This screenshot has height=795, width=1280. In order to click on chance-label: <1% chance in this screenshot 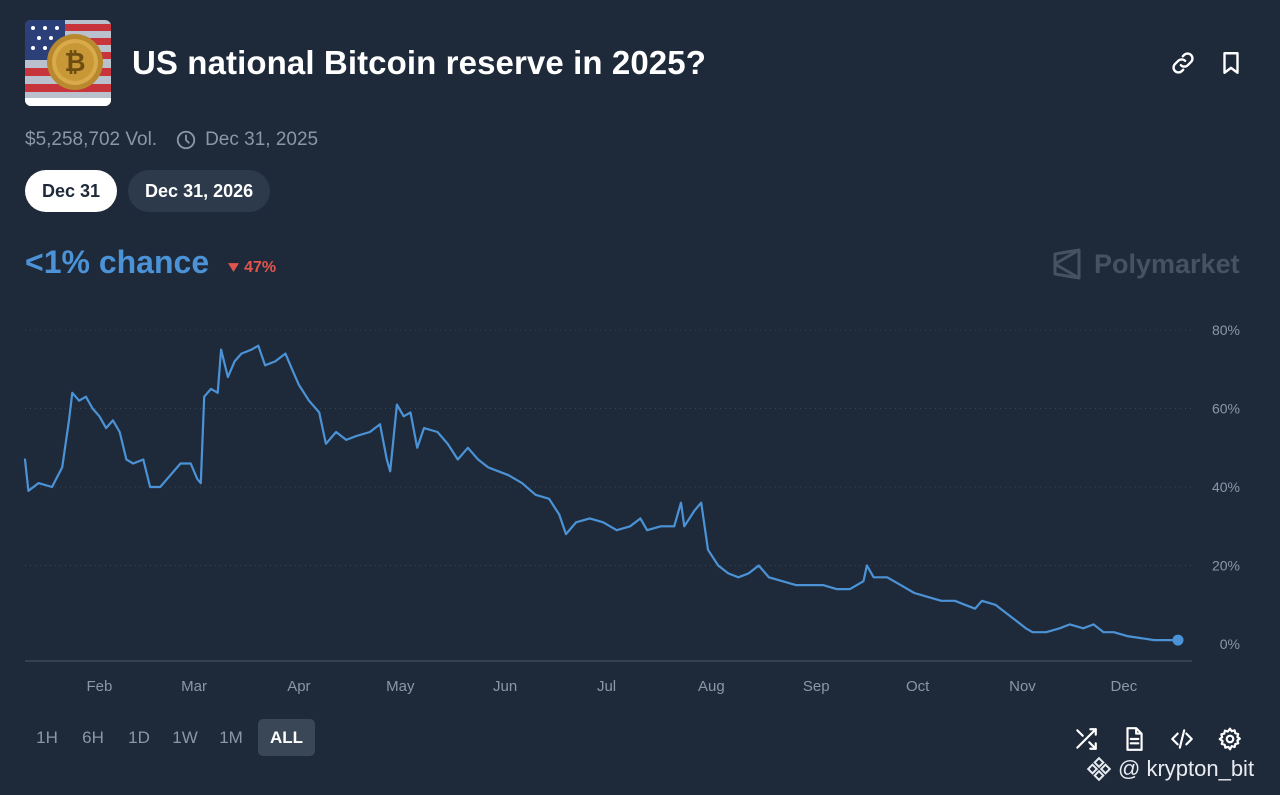, I will do `click(117, 262)`.